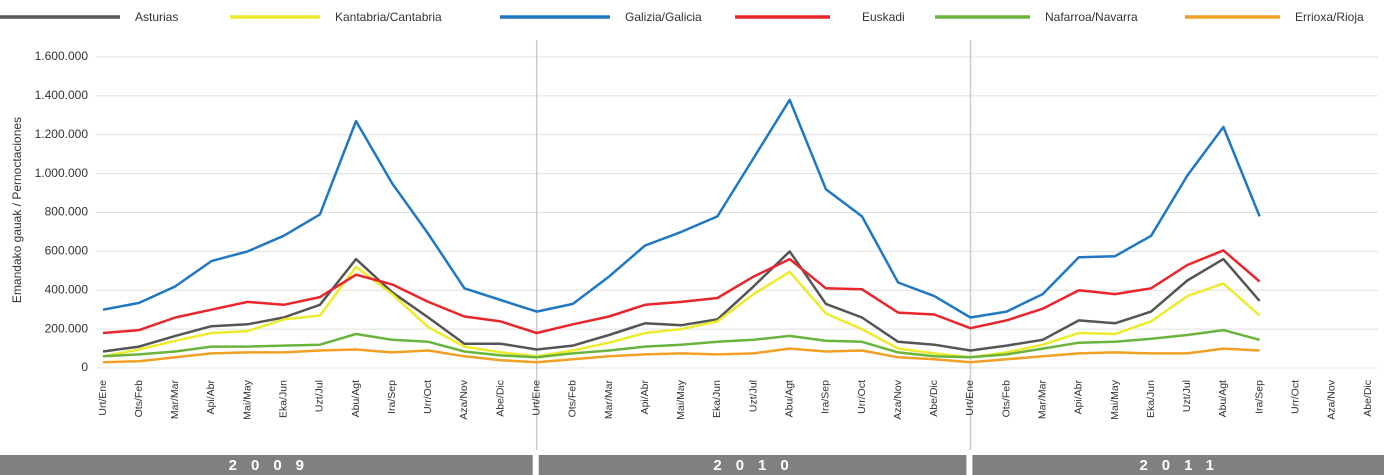  I want to click on year-label: 2009, so click(273, 465).